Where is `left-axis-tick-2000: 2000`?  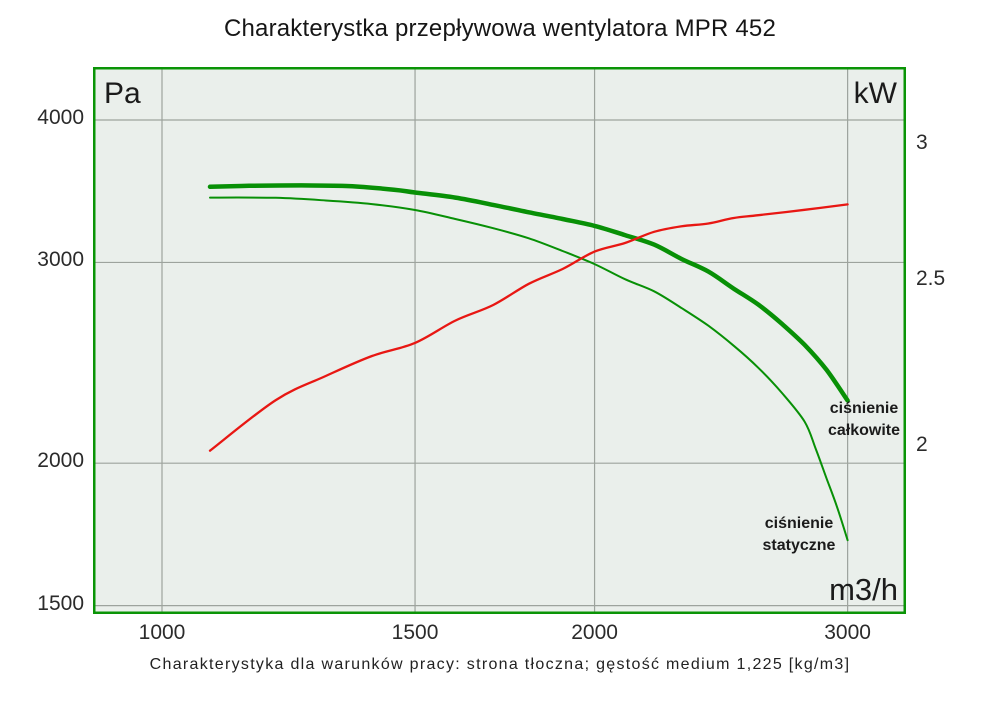
left-axis-tick-2000: 2000 is located at coordinates (60, 461).